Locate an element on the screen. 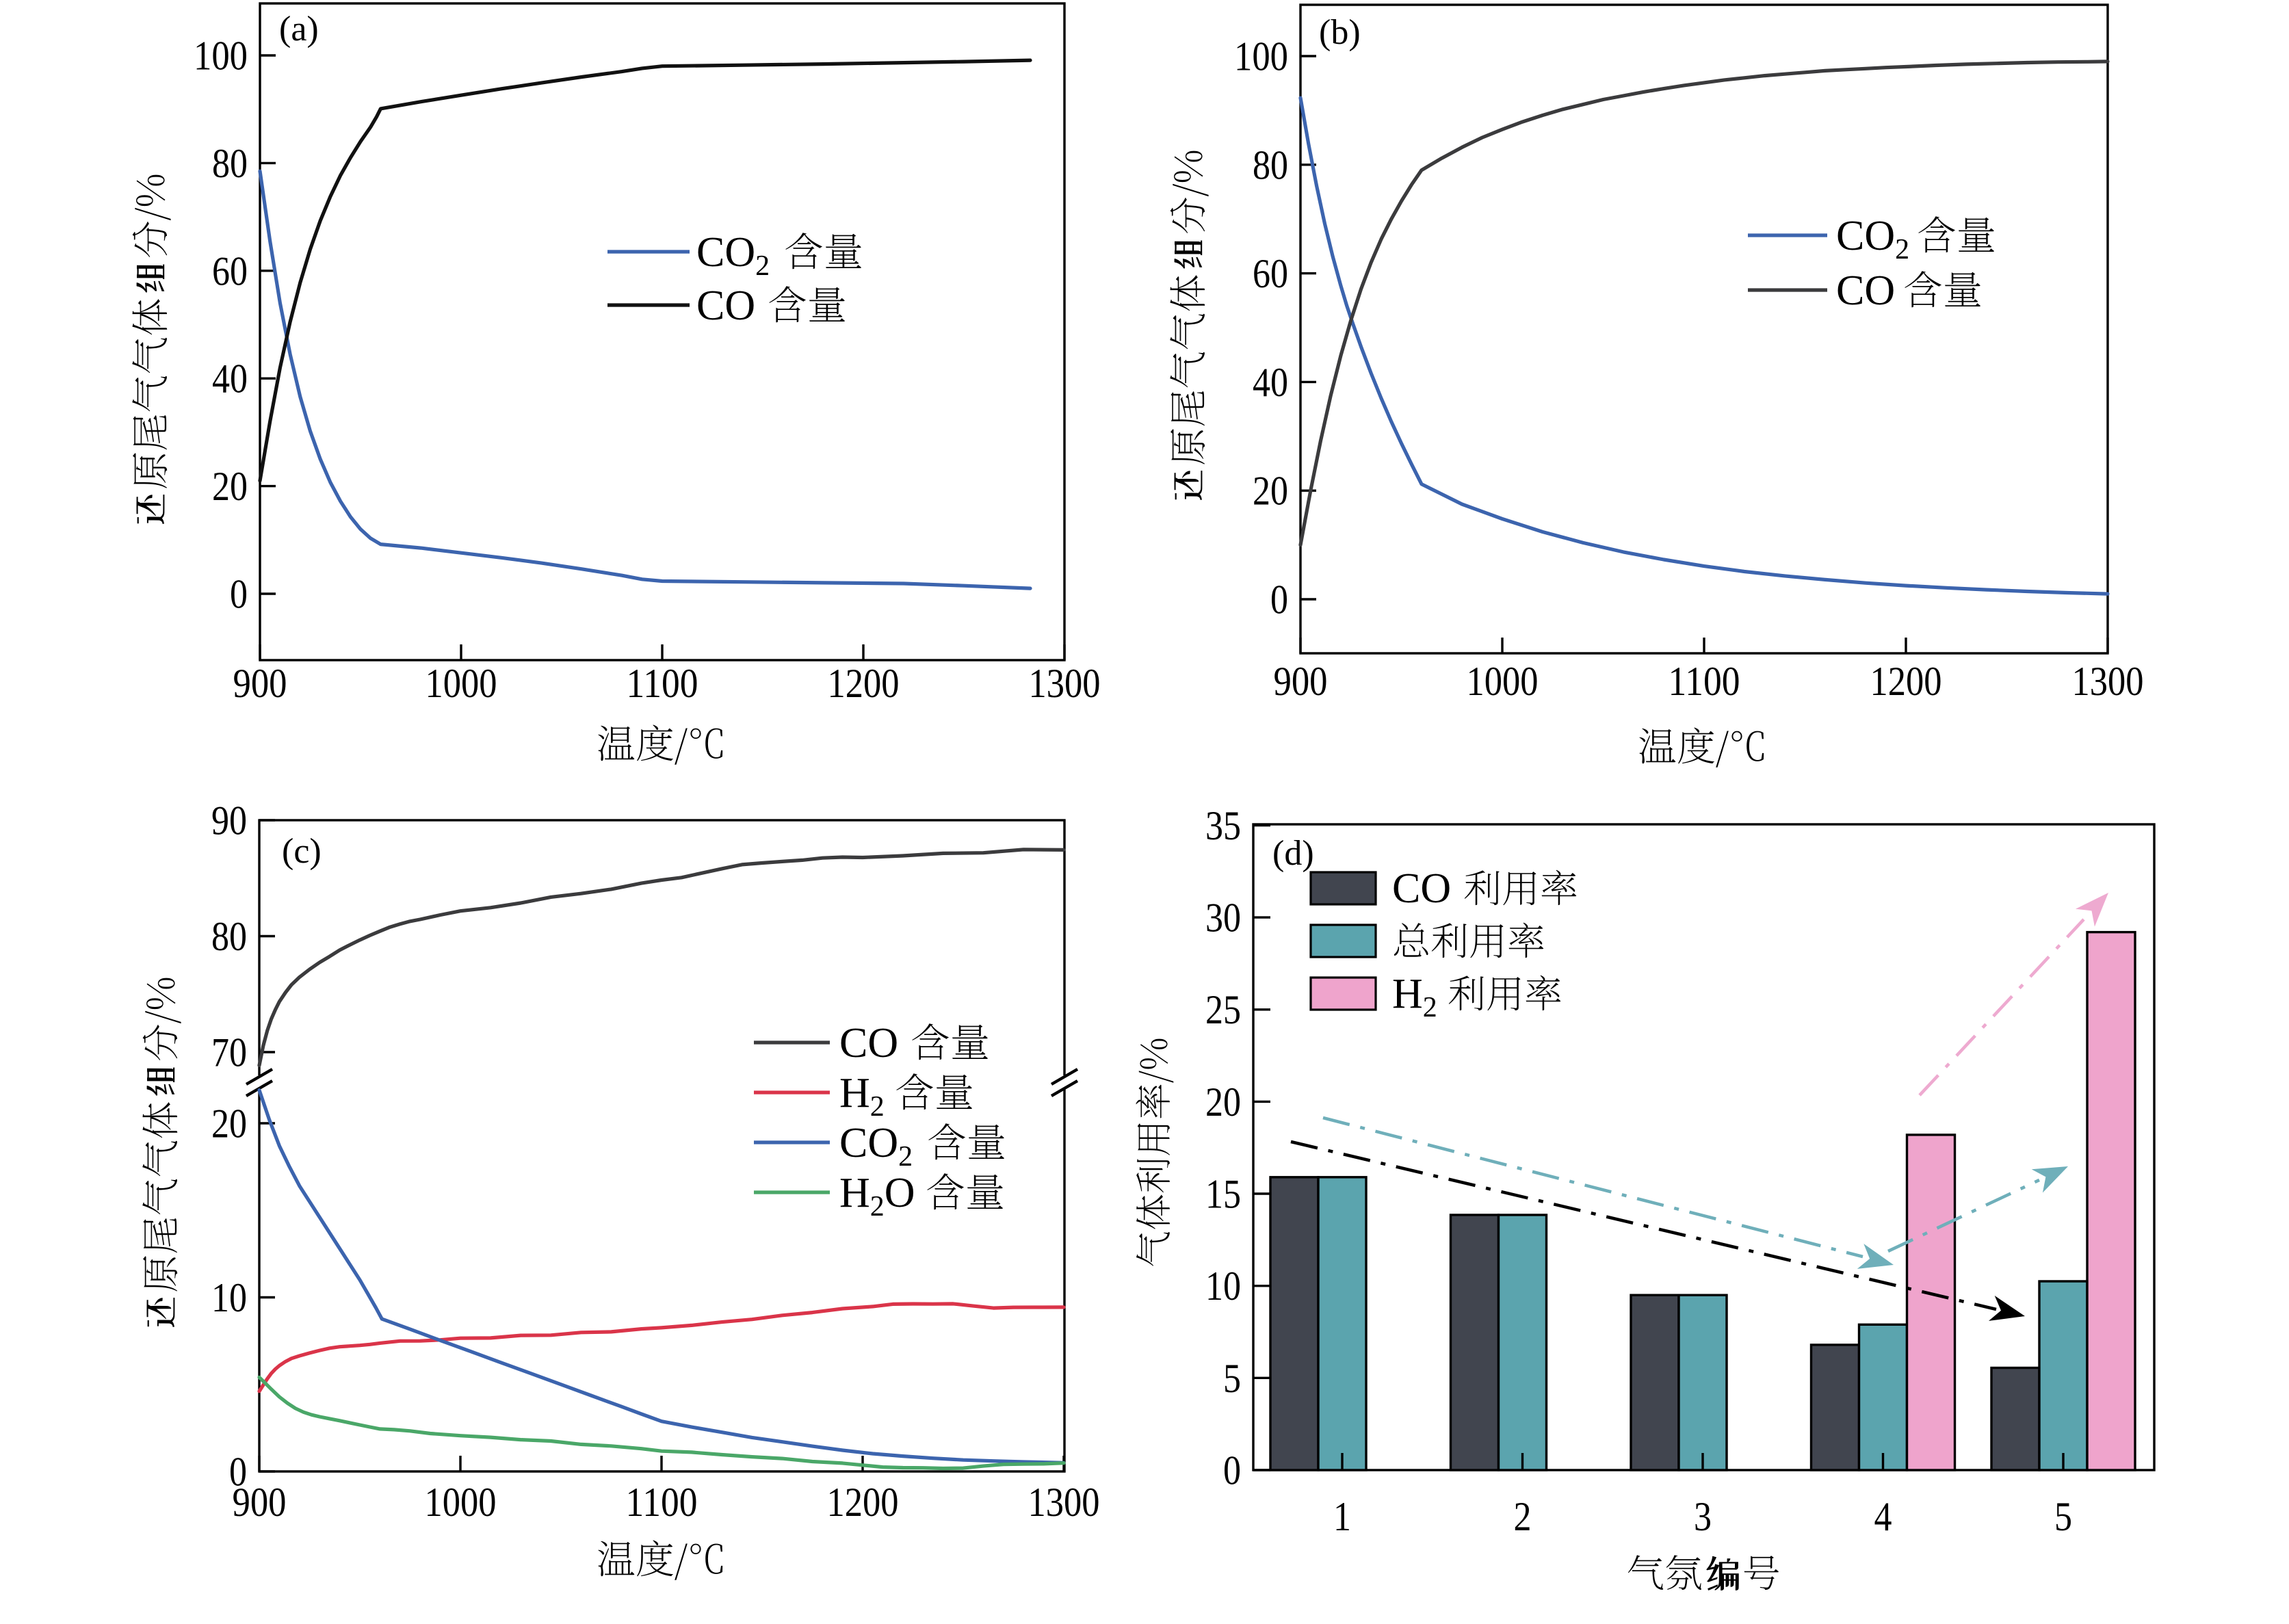 Image resolution: width=2289 pixels, height=1624 pixels. svg-text: 35 is located at coordinates (1223, 826).